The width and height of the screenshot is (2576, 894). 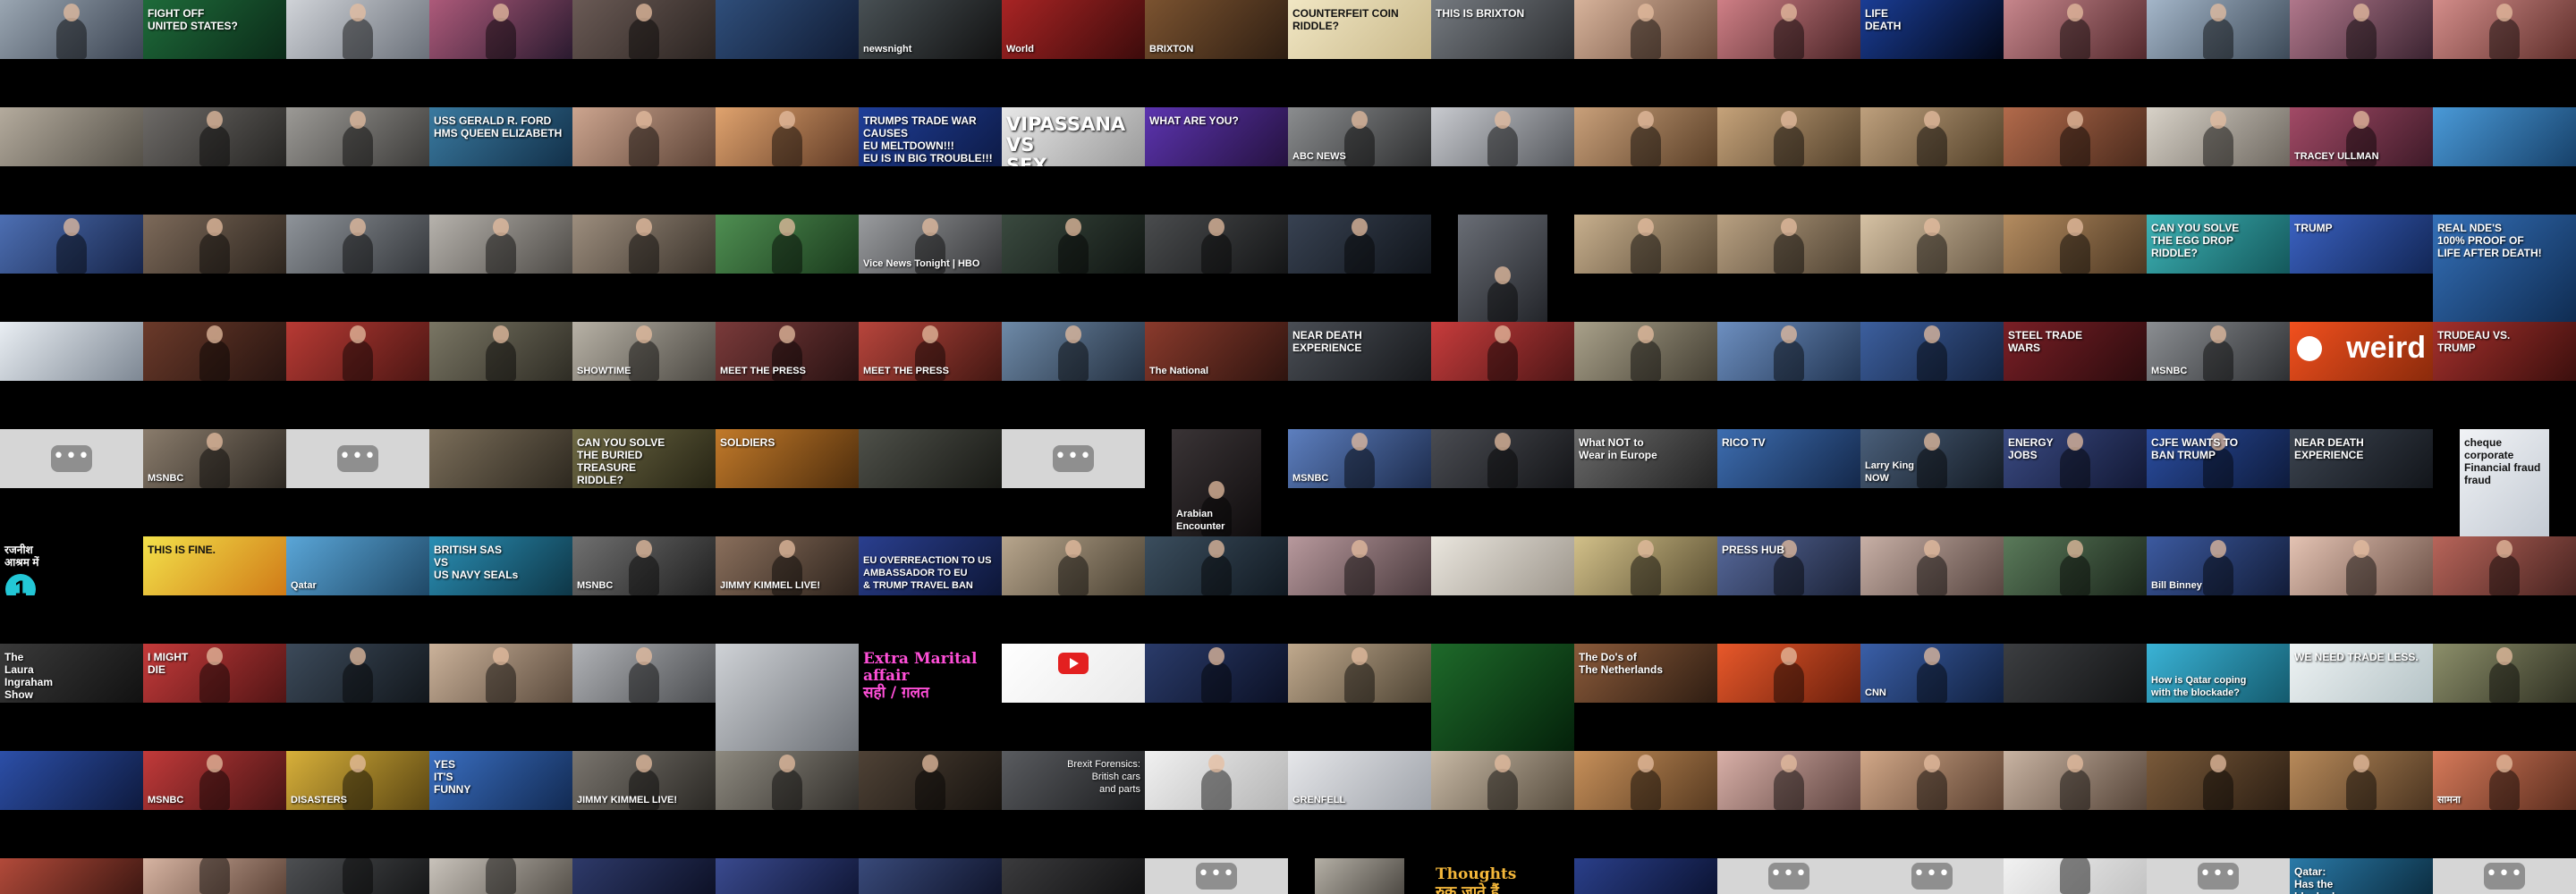 I want to click on video-thumbnail: THIS IS BRIXTON, so click(x=1502, y=53).